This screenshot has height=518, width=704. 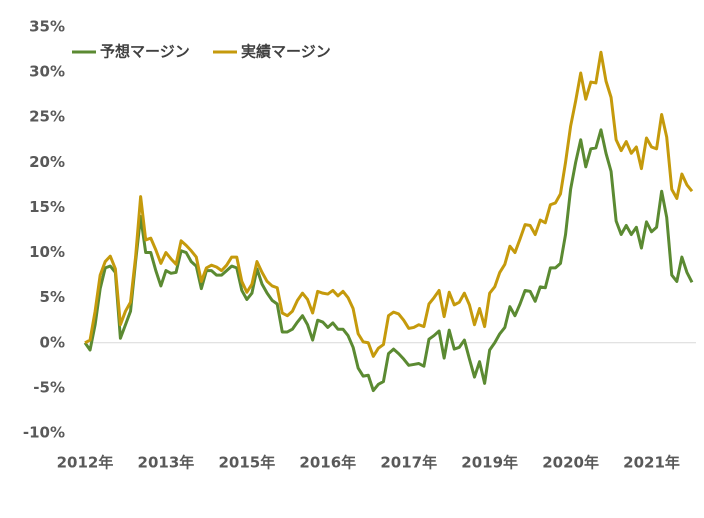 I want to click on x-tick-label: 2012年, so click(x=85, y=463).